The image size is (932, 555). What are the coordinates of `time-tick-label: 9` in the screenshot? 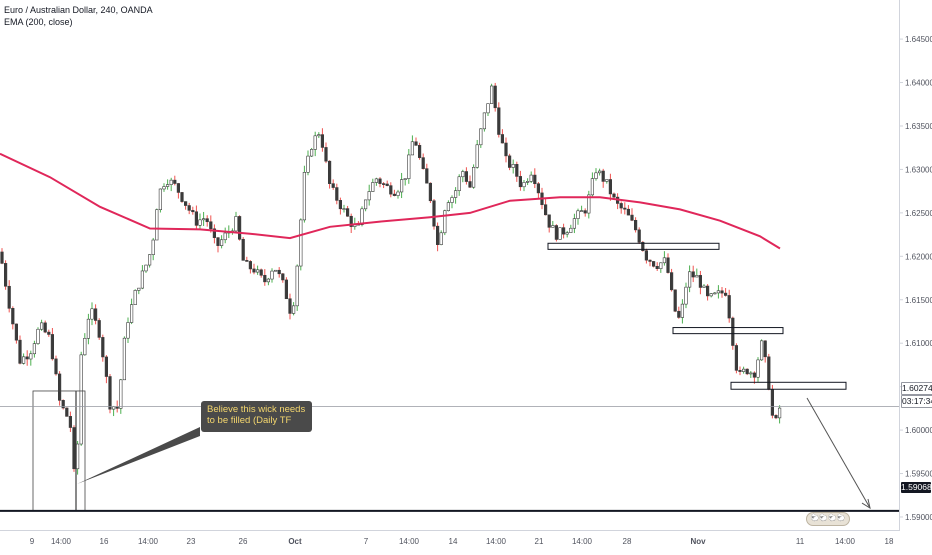 It's located at (32, 541).